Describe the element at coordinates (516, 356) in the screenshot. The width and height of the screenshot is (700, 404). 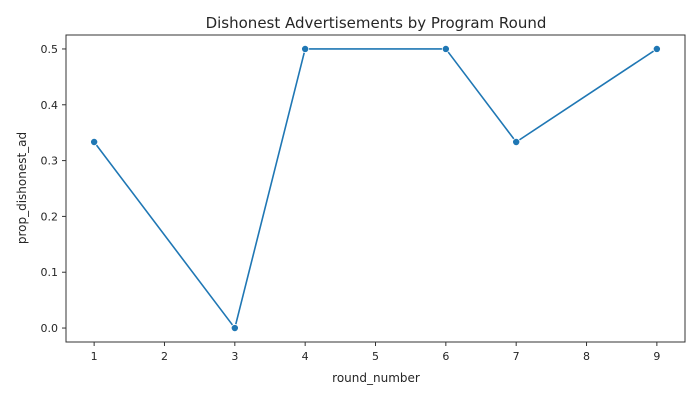
I see `x-tick-label: 7` at that location.